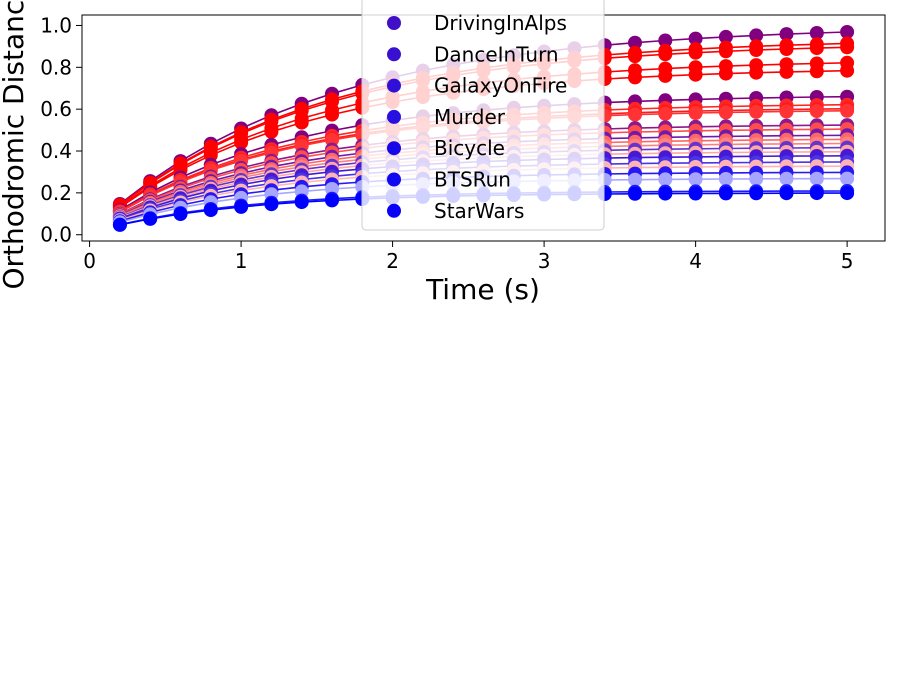 This screenshot has height=700, width=900. I want to click on legend-entry: Bicycle, so click(446, 148).